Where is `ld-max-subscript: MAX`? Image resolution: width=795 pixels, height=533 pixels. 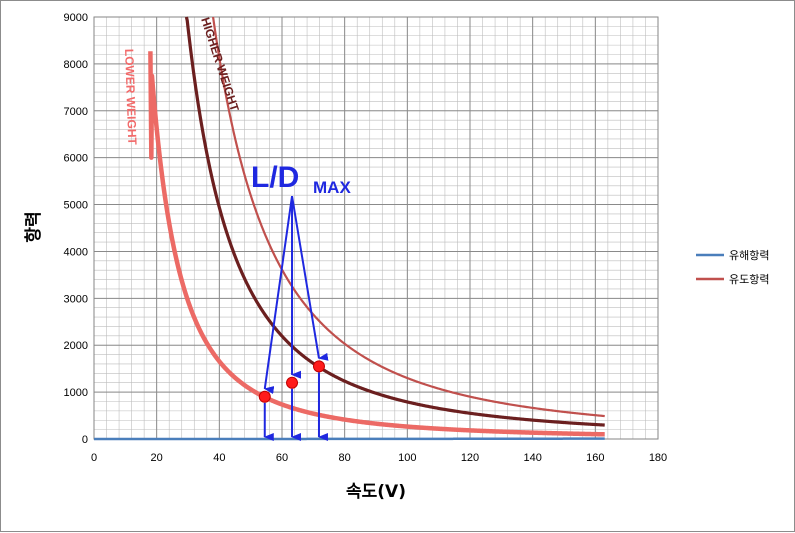 ld-max-subscript: MAX is located at coordinates (332, 187).